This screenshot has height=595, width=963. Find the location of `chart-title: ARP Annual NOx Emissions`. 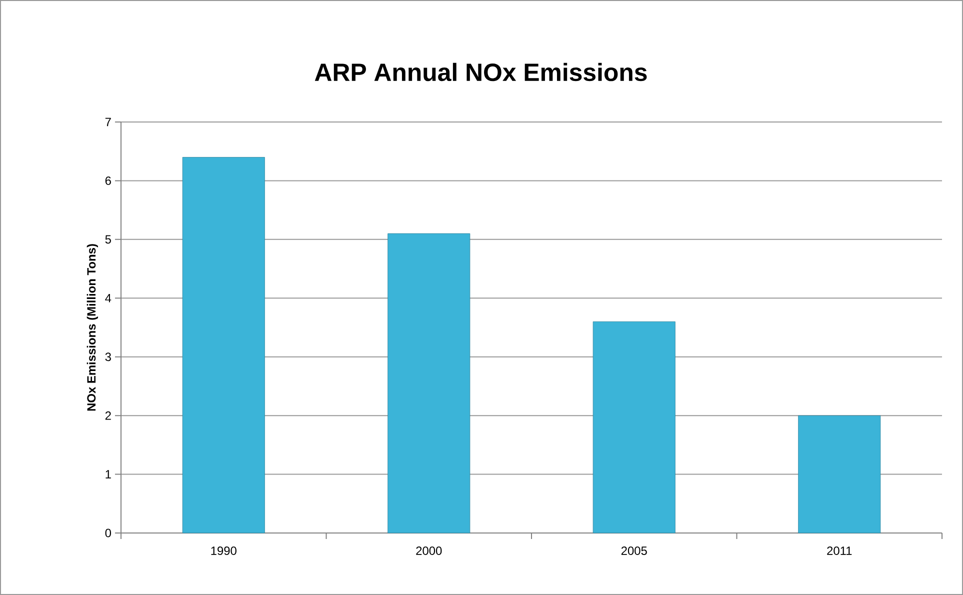

chart-title: ARP Annual NOx Emissions is located at coordinates (480, 72).